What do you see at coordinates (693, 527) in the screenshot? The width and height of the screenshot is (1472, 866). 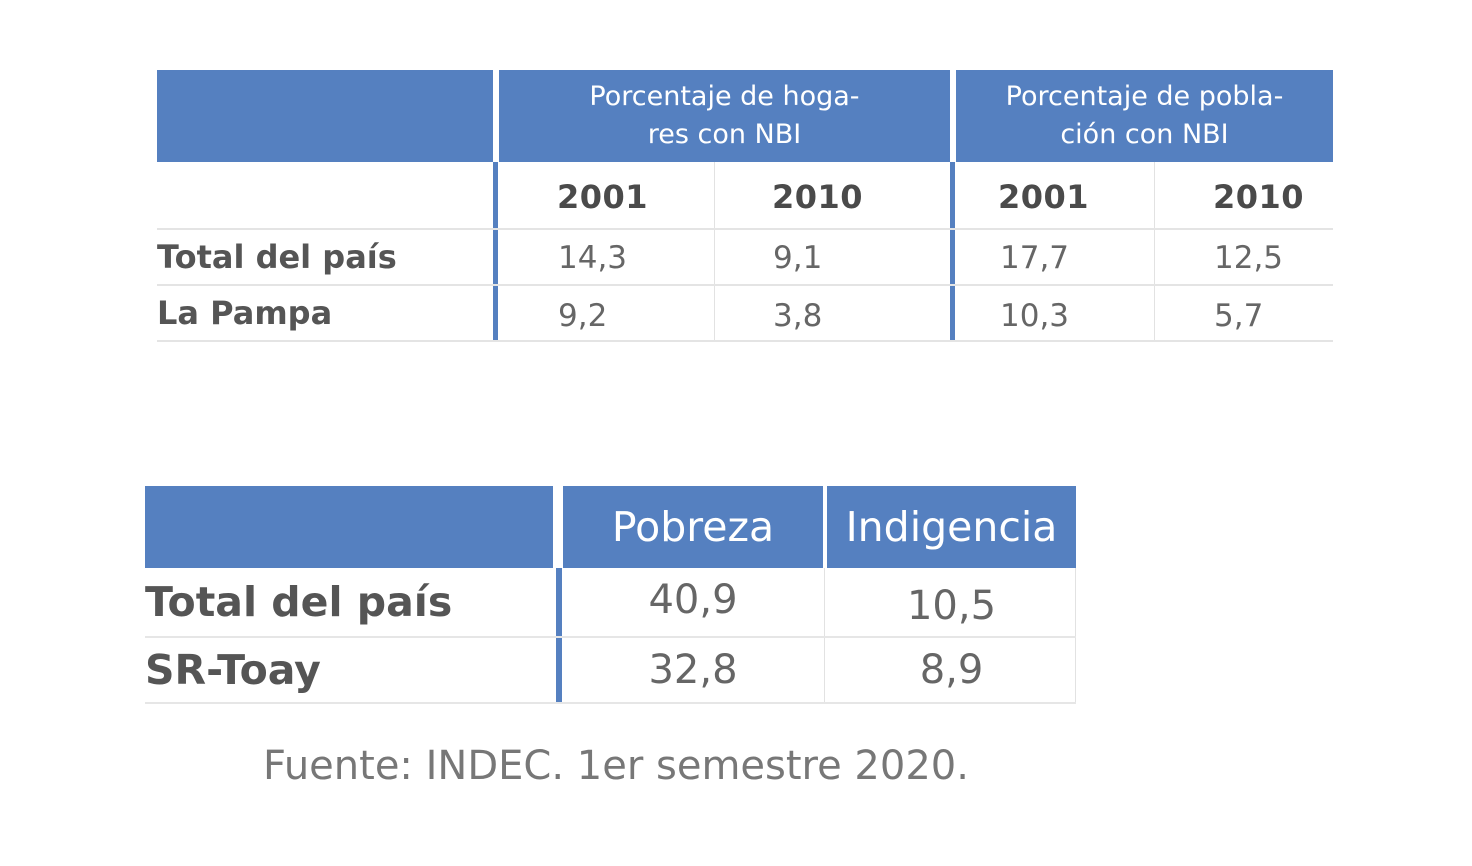 I see `pobreza-header-pobreza: Pobreza` at bounding box center [693, 527].